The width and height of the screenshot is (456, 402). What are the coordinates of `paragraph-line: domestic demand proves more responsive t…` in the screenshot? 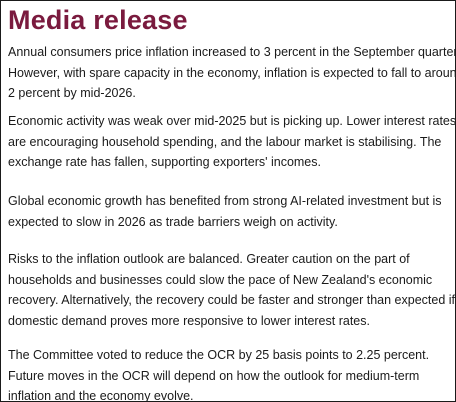 It's located at (189, 320).